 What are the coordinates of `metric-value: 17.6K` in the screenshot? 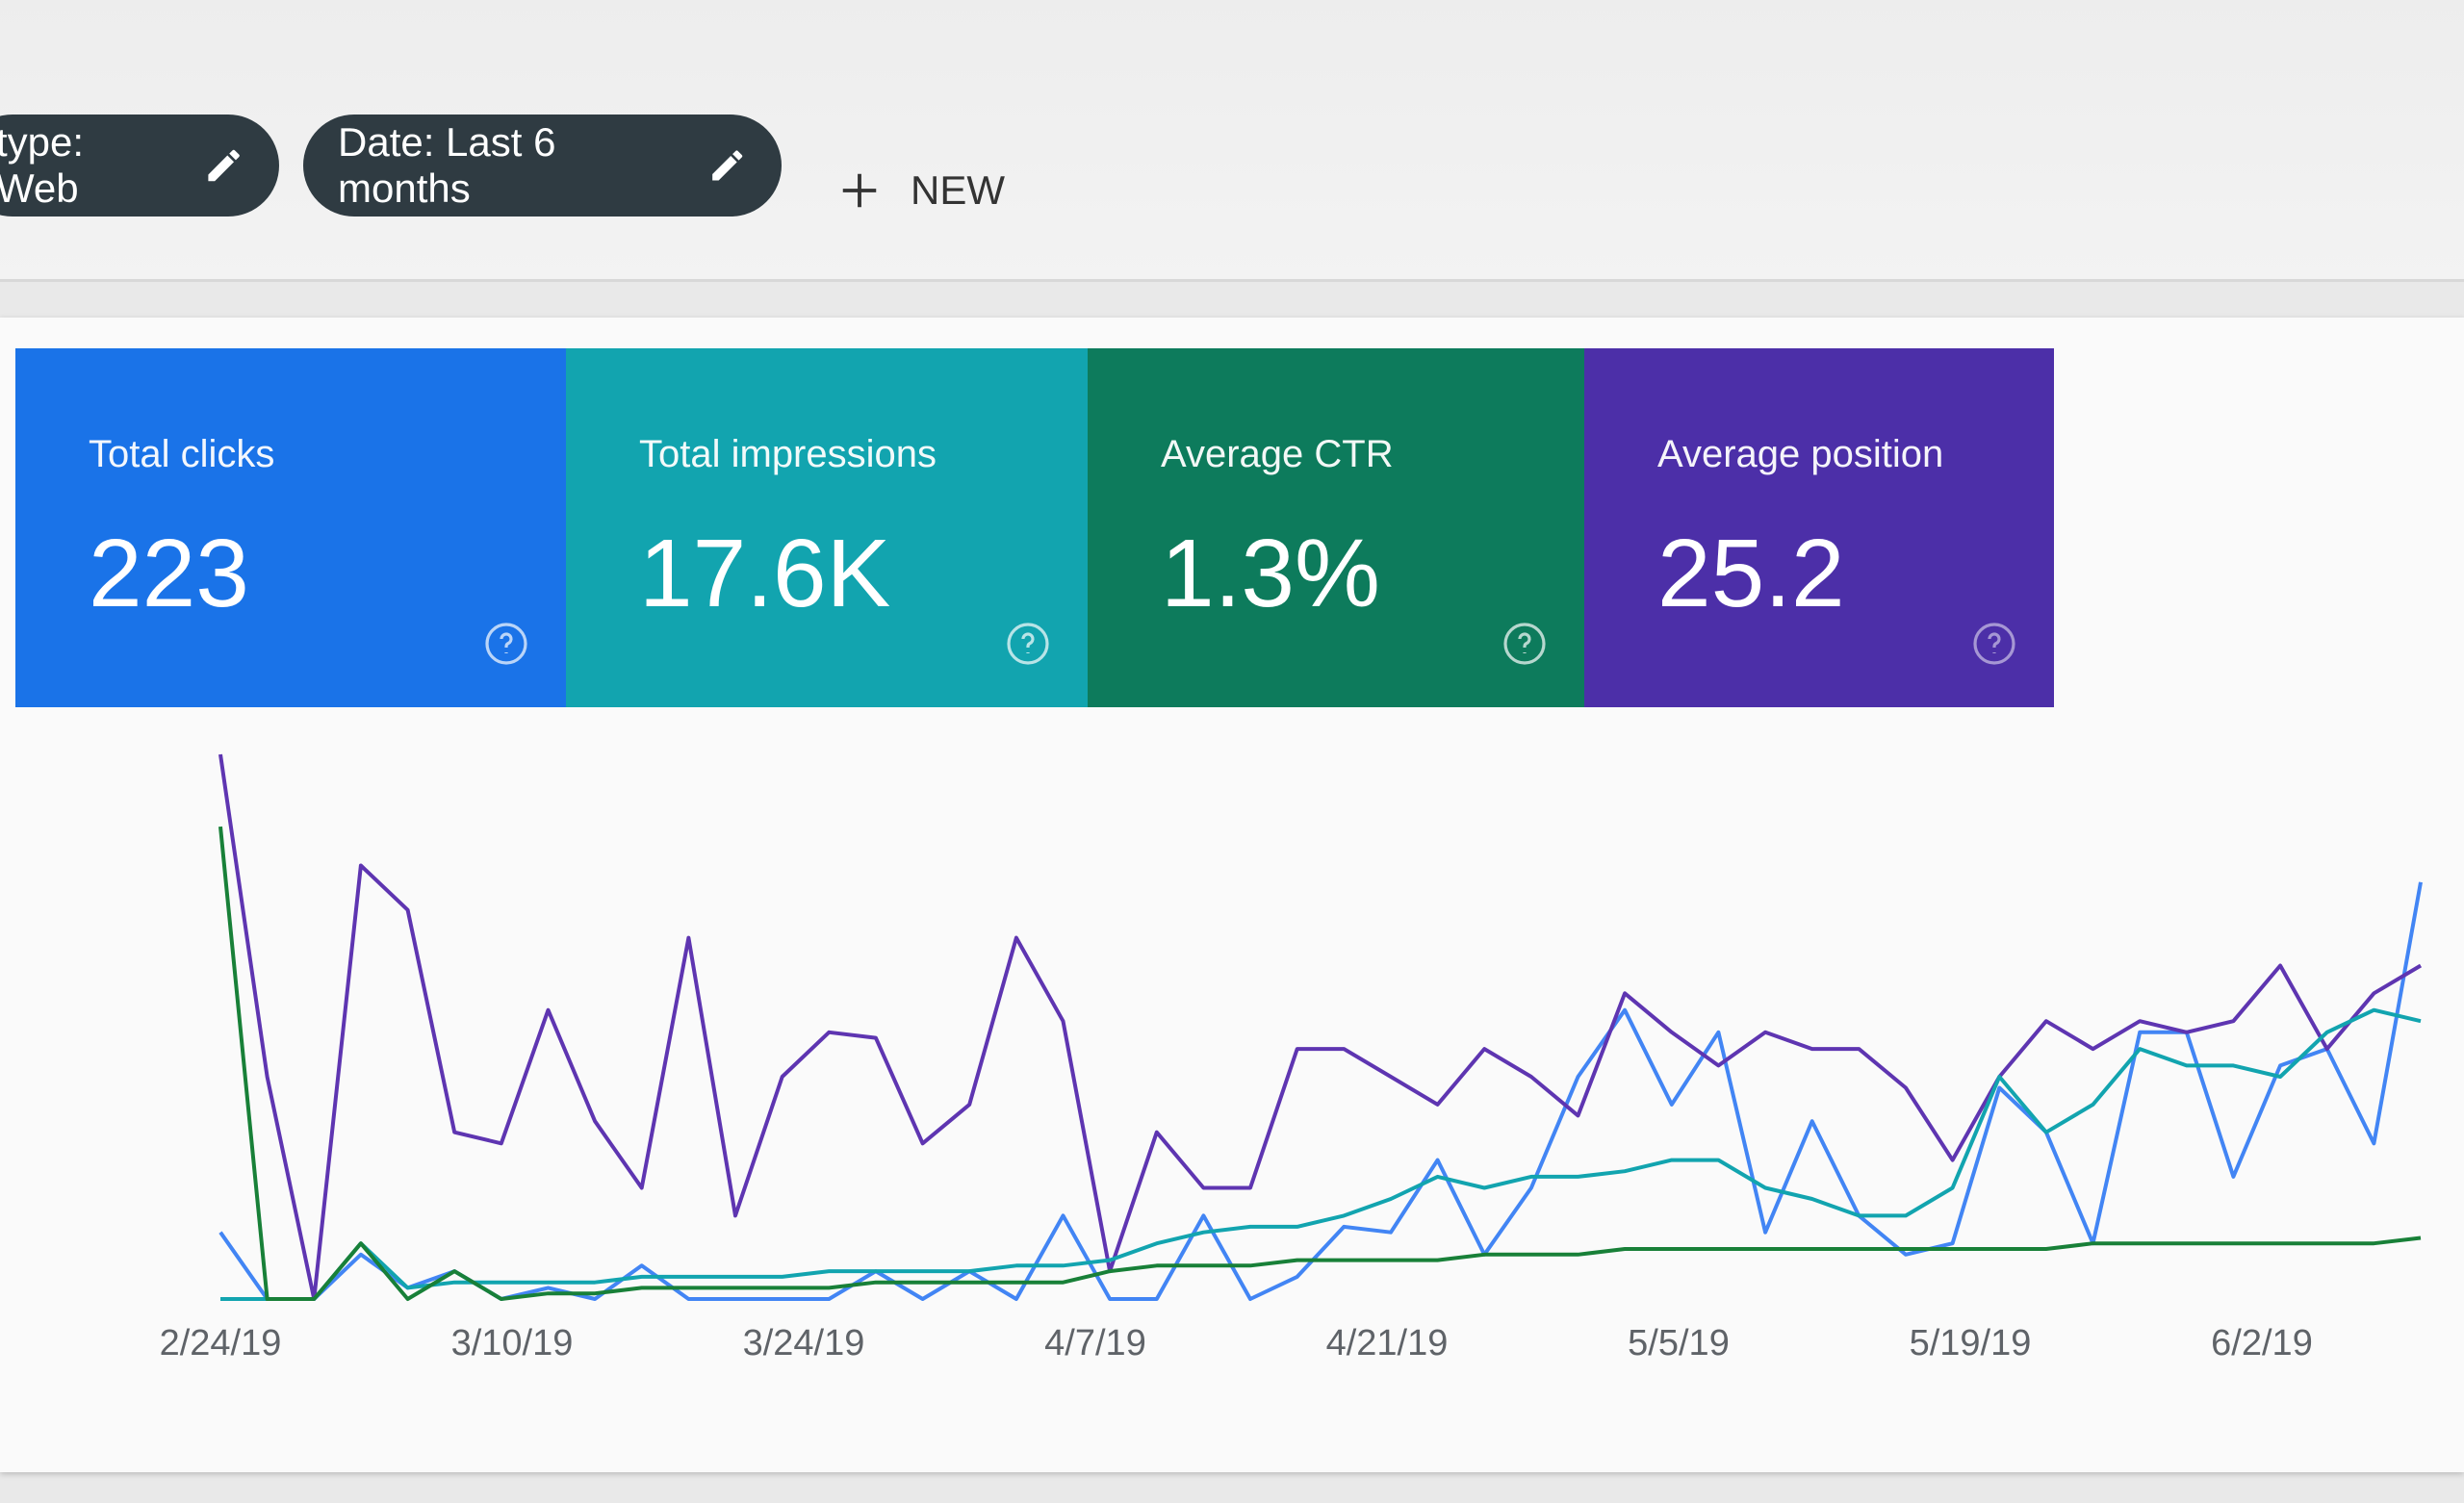 It's located at (765, 573).